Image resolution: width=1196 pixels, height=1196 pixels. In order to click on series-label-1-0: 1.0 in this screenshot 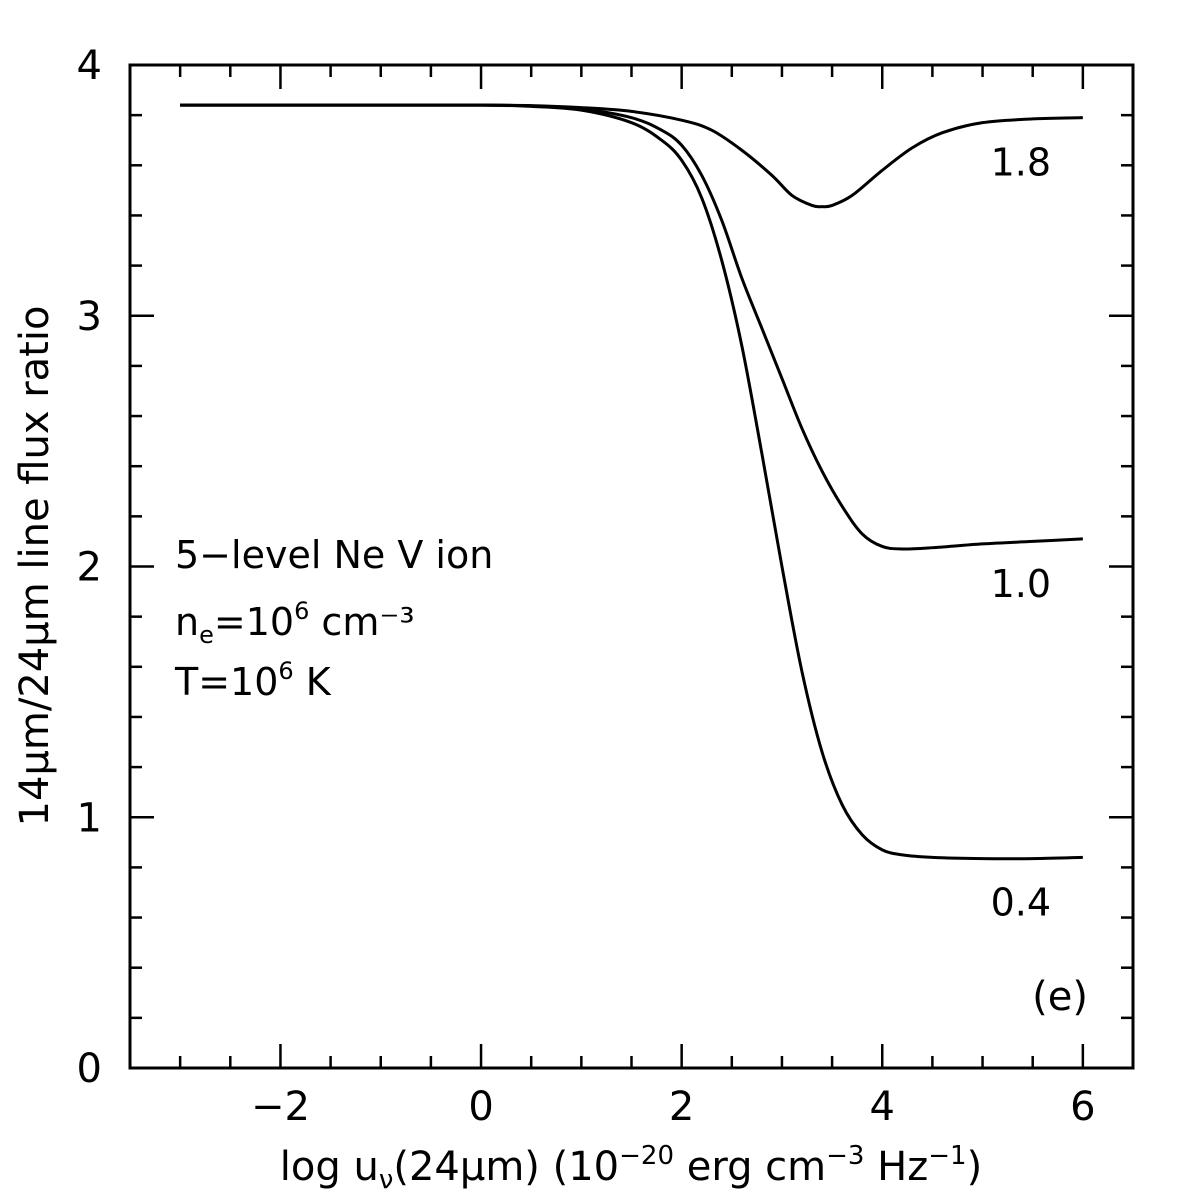, I will do `click(1021, 584)`.